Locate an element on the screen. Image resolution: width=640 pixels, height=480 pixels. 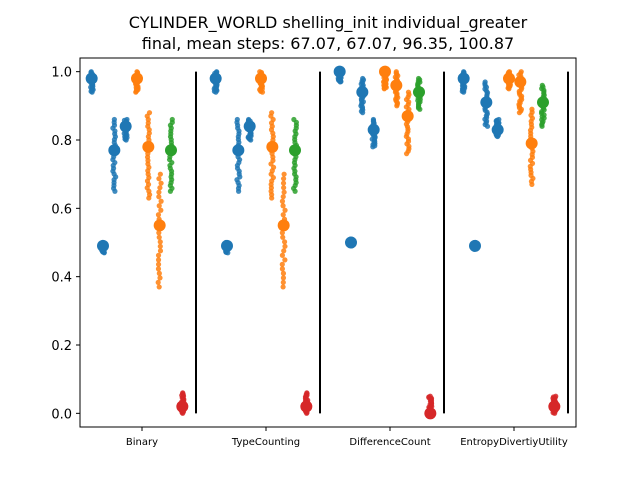
y-tick-label: 0.6 is located at coordinates (61, 209).